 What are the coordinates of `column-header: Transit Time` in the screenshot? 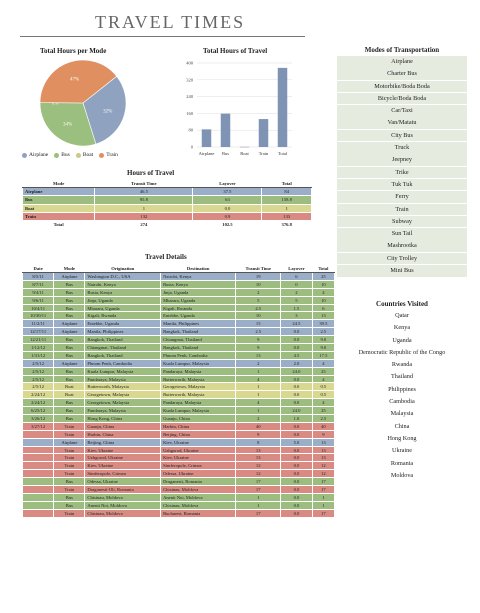 It's located at (258, 268).